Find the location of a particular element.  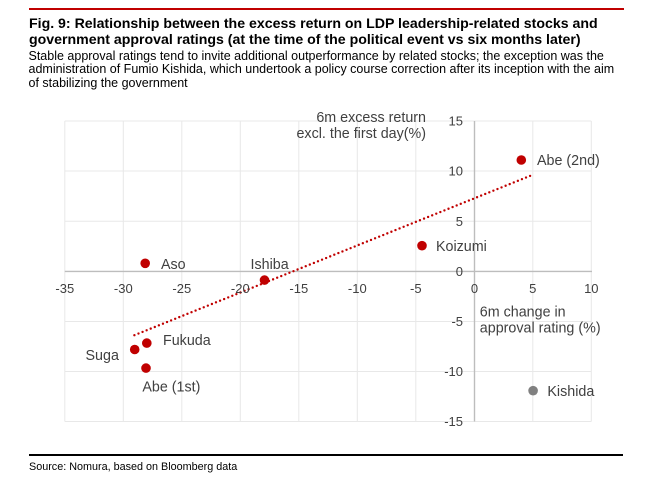

svg-text: 15 is located at coordinates (456, 121).